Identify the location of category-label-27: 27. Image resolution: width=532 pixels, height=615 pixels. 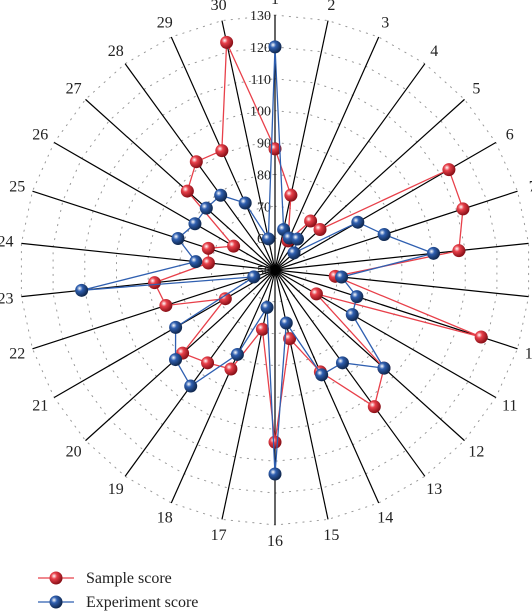
(74, 89).